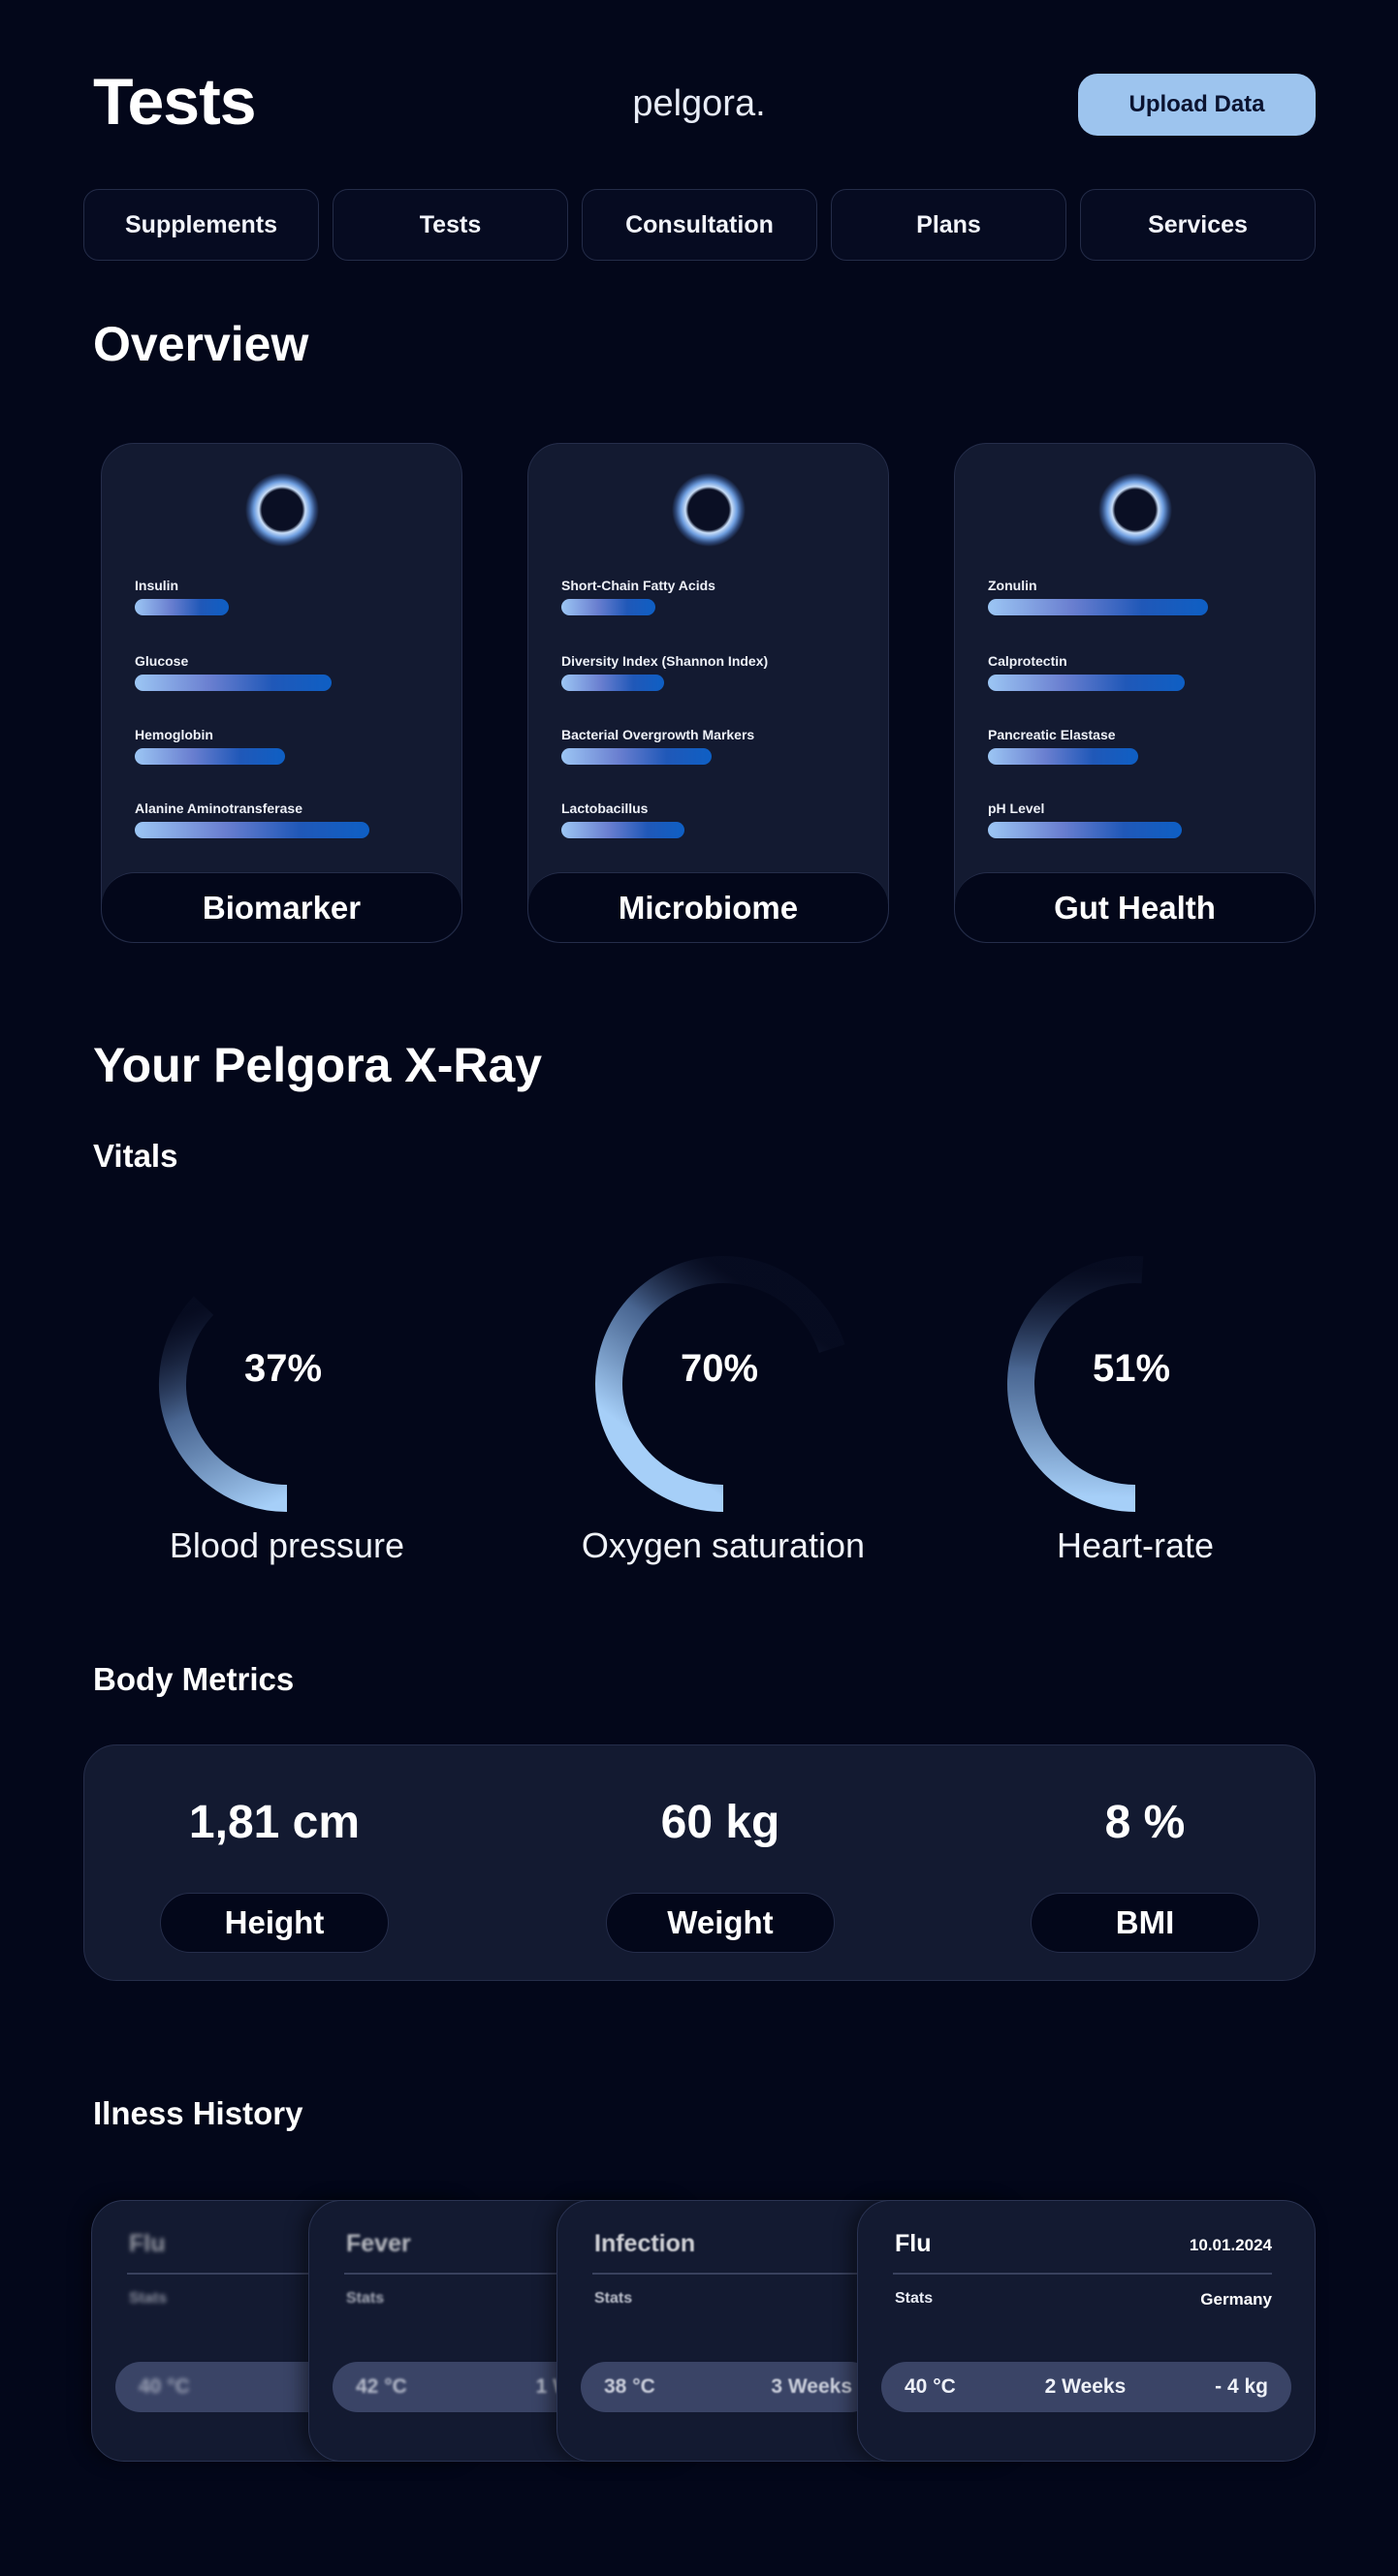  Describe the element at coordinates (1241, 2386) in the screenshot. I see `weight-change: - 4 kg` at that location.